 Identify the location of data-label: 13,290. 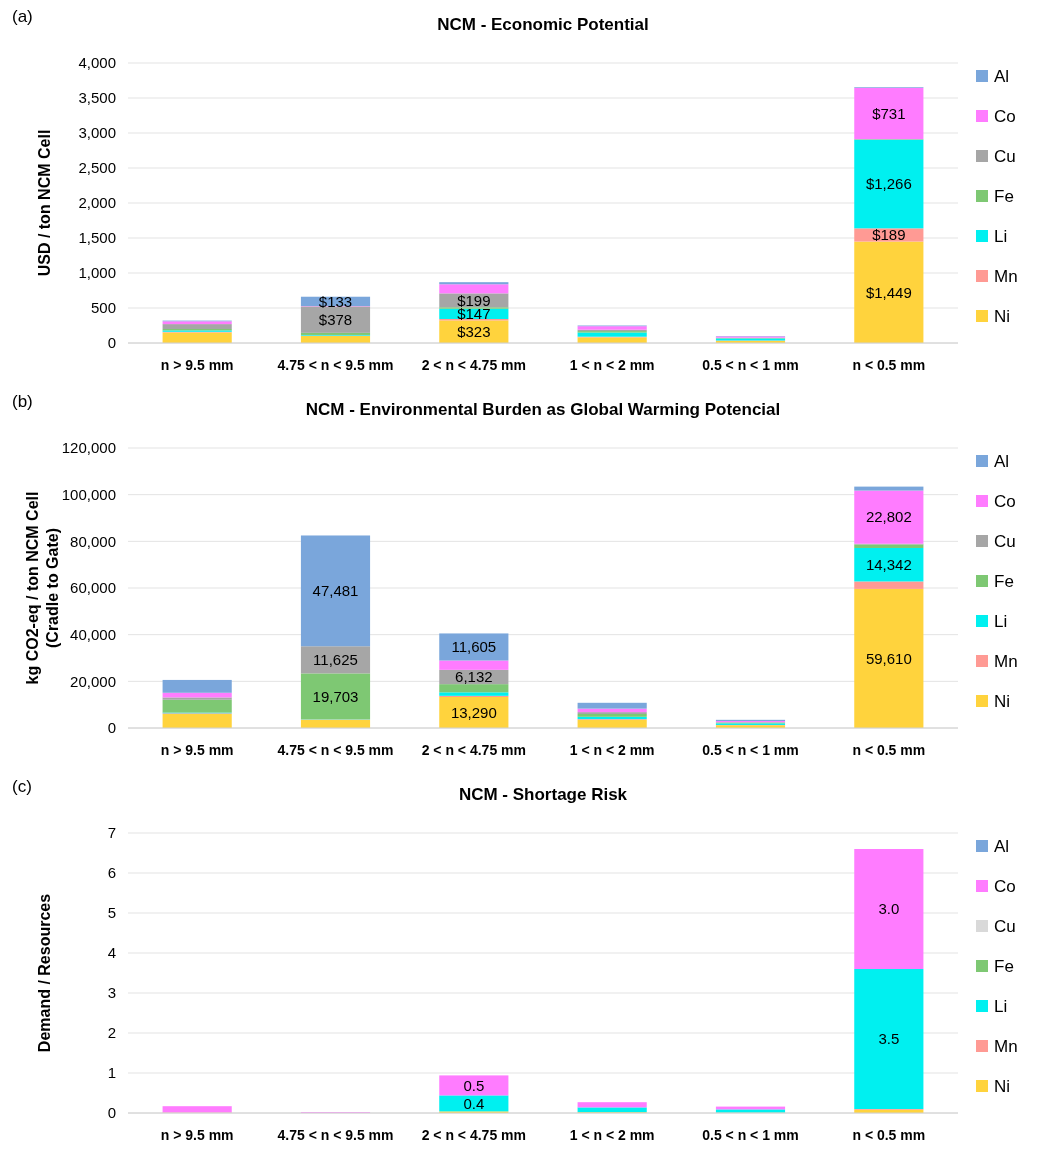
(473, 712).